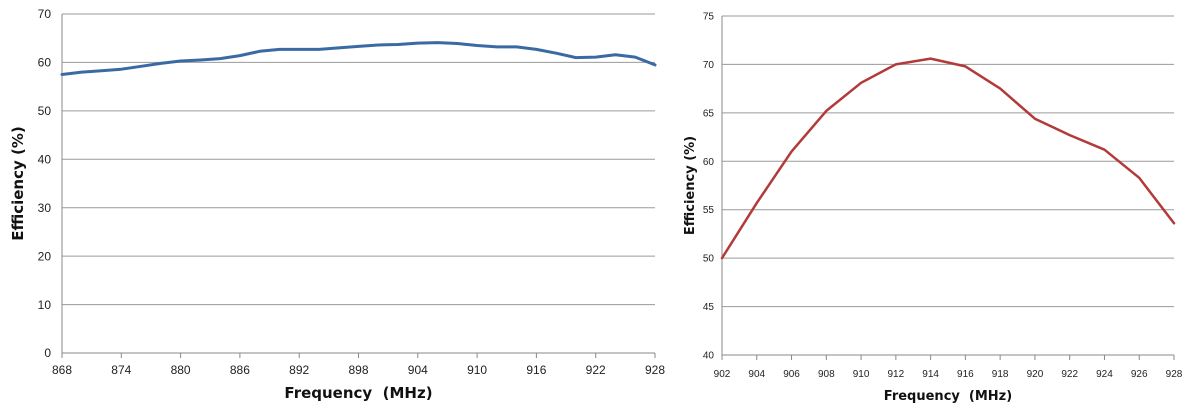  I want to click on x-tick-label: 868, so click(62, 370).